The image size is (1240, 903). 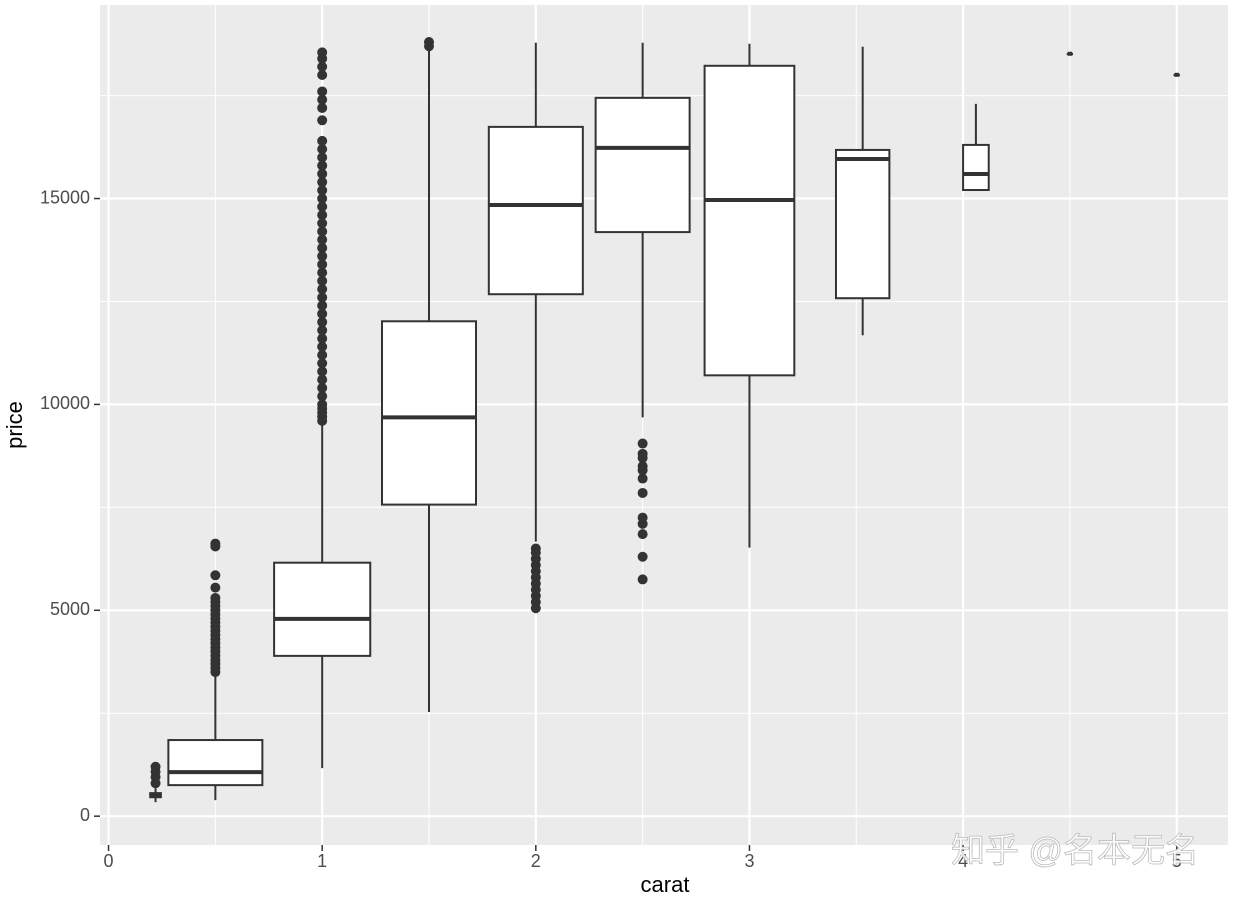 What do you see at coordinates (536, 861) in the screenshot?
I see `x-tick-label: 2` at bounding box center [536, 861].